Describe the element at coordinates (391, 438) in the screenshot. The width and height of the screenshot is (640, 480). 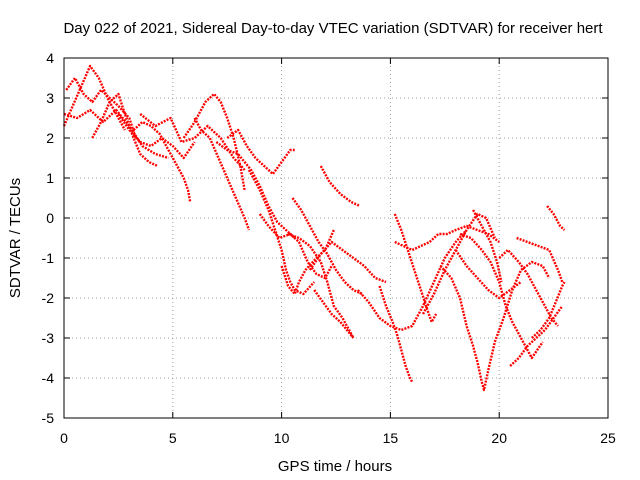
I see `x-tick-label: 15` at that location.